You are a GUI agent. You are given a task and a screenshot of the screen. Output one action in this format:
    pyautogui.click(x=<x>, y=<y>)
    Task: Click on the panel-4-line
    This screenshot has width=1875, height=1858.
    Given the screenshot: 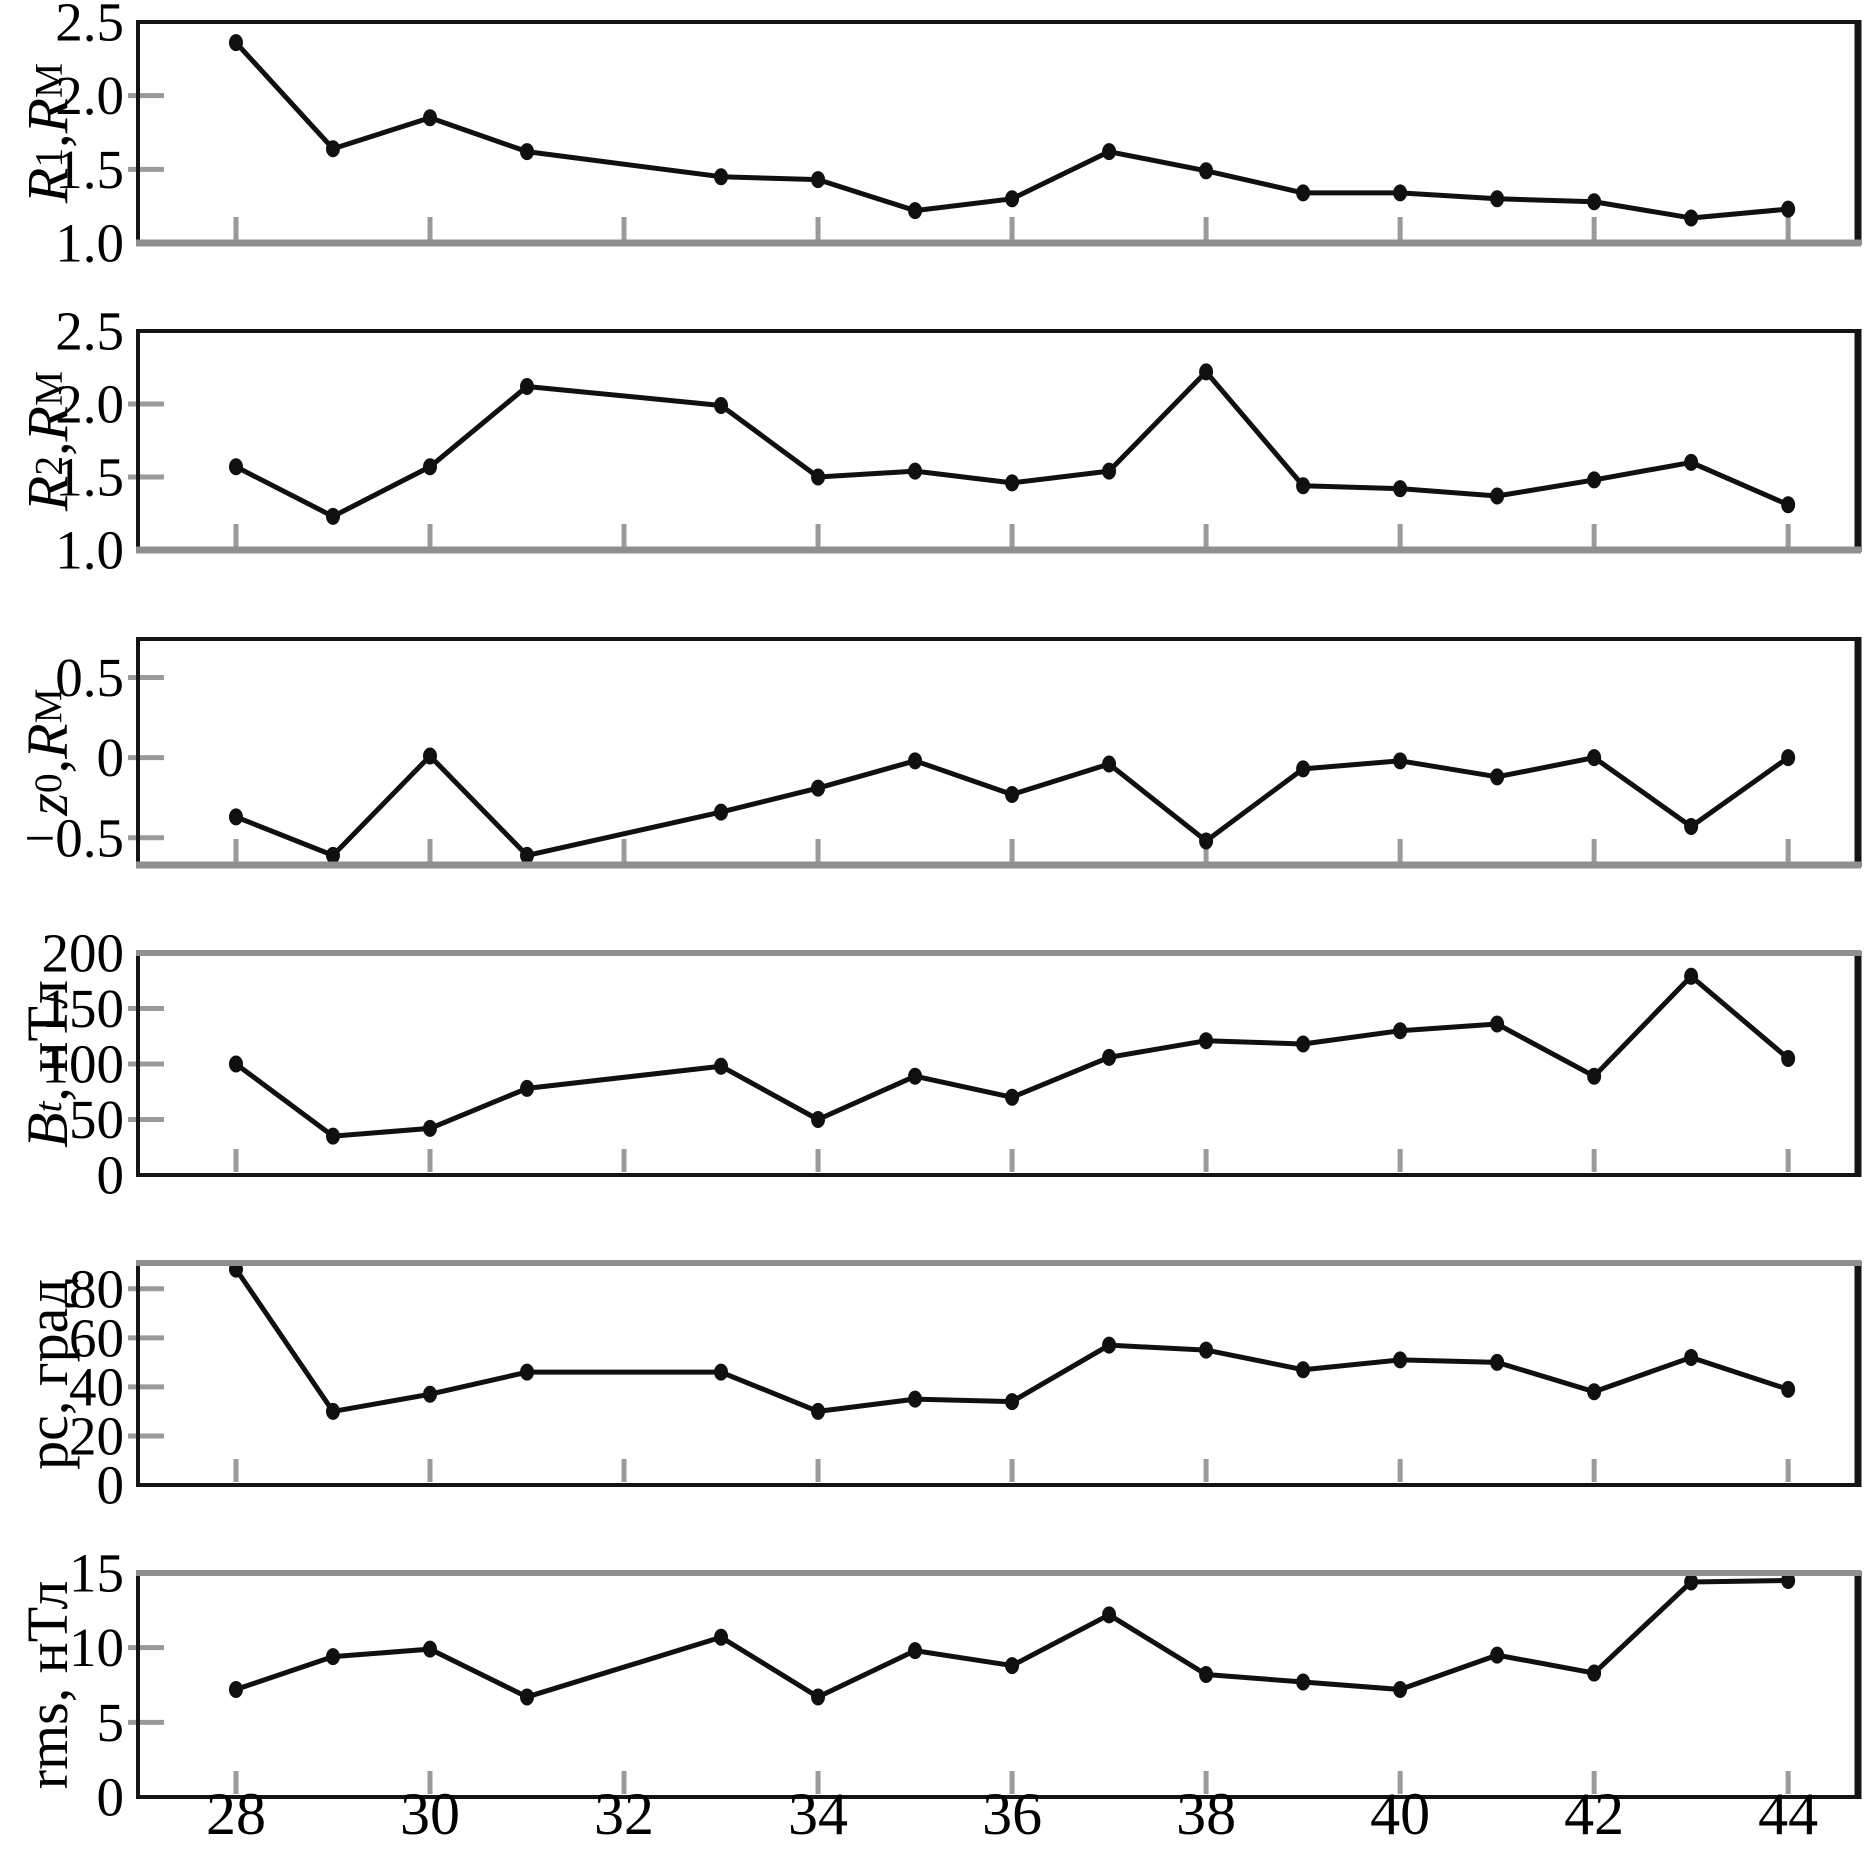 What is the action you would take?
    pyautogui.click(x=1012, y=1056)
    